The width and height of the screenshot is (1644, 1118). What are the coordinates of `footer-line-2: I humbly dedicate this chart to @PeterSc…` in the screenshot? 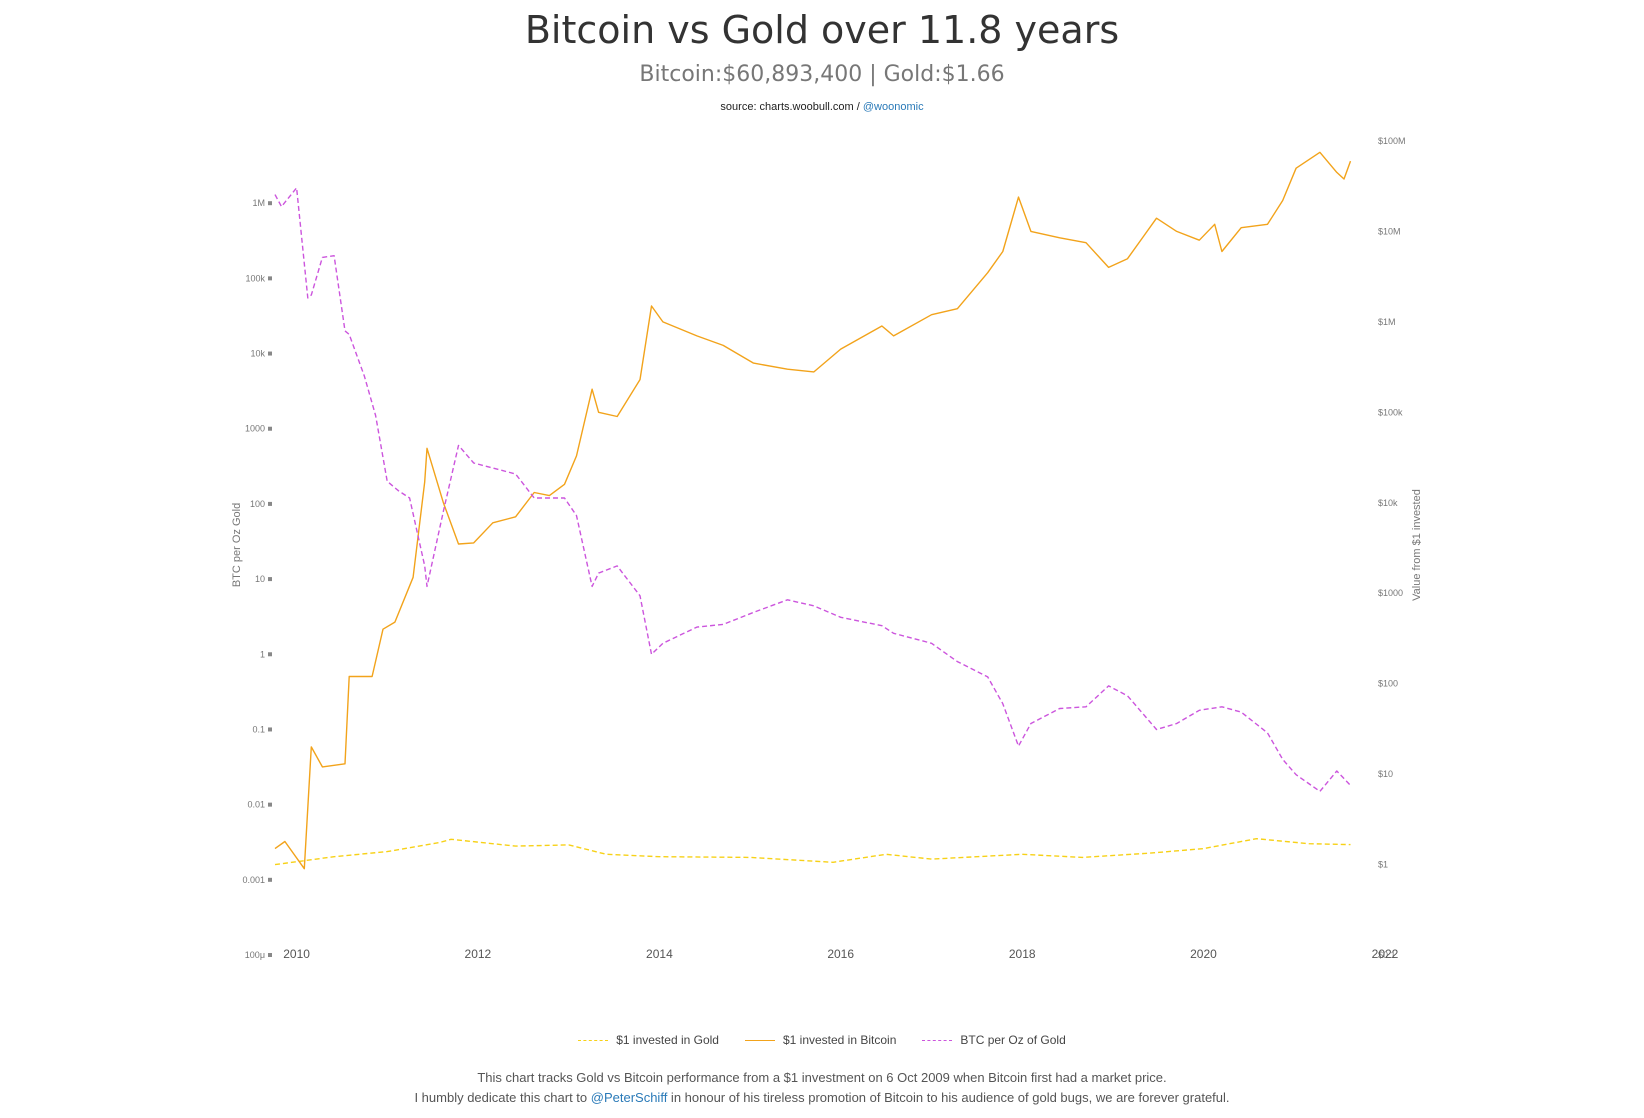 It's located at (822, 1097).